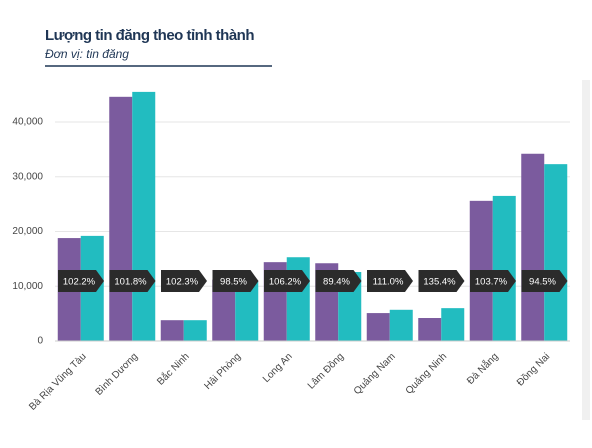 This screenshot has width=592, height=448. Describe the element at coordinates (586, 250) in the screenshot. I see `scrollbar` at that location.